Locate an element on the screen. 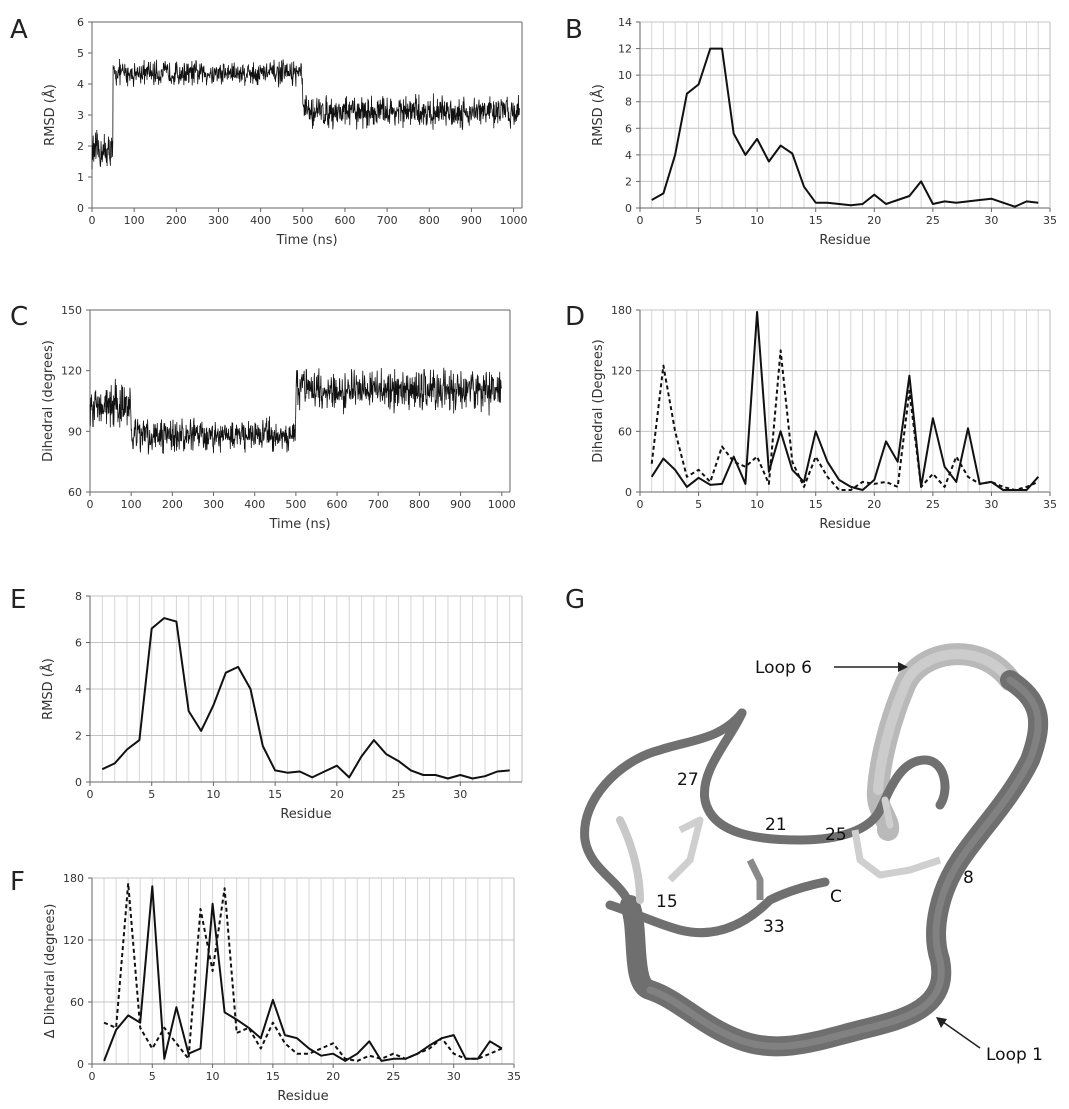 This screenshot has height=1109, width=1069. trace-line is located at coordinates (305, 114).